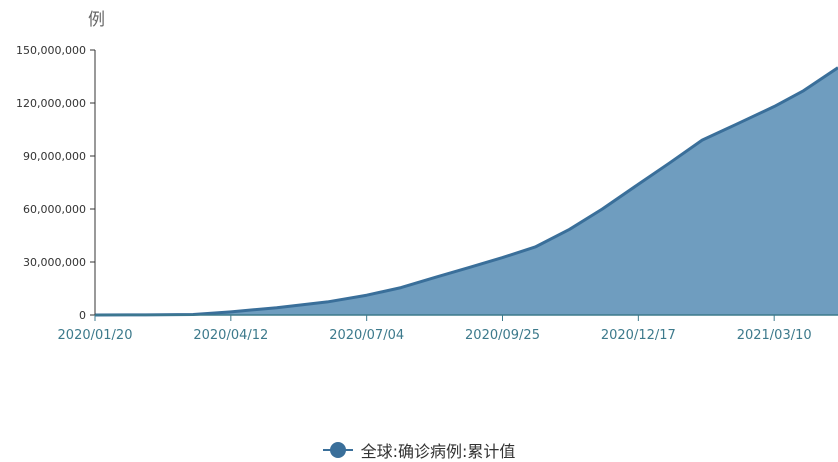 Image resolution: width=838 pixels, height=462 pixels. I want to click on x-tick-label: 2020/07/04, so click(366, 335).